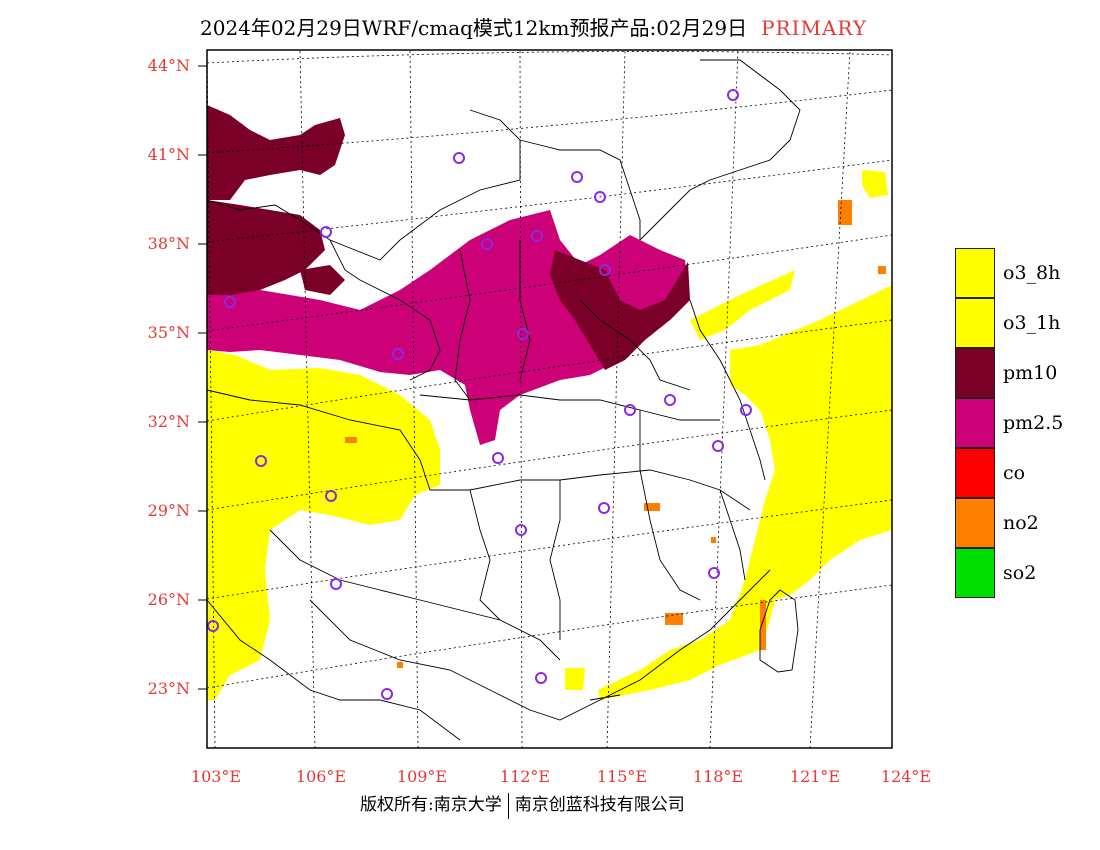 This screenshot has width=1100, height=850. Describe the element at coordinates (814, 28) in the screenshot. I see `title-tag: PRIMARY` at that location.